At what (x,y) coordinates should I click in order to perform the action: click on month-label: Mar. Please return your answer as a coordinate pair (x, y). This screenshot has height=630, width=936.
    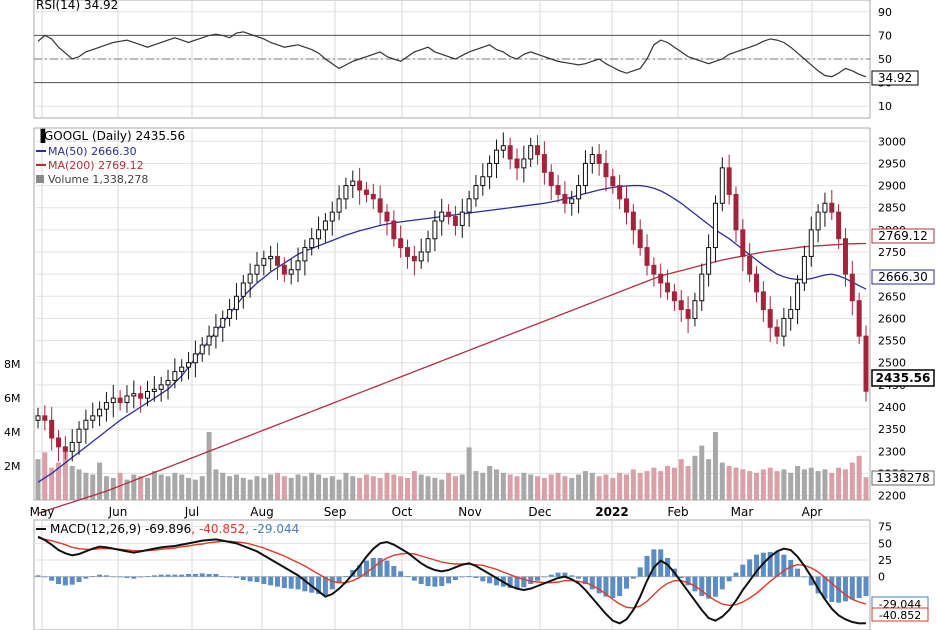
    Looking at the image, I should click on (742, 512).